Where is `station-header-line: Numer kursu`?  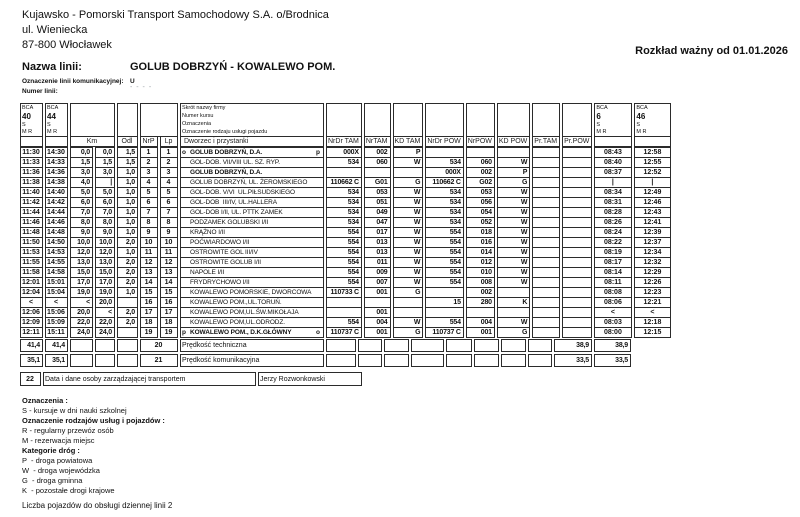 station-header-line: Numer kursu is located at coordinates (198, 116).